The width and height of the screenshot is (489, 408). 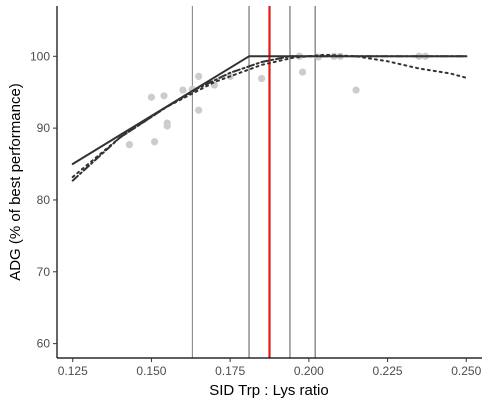 I want to click on x-tick-label: 0.175, so click(x=230, y=371).